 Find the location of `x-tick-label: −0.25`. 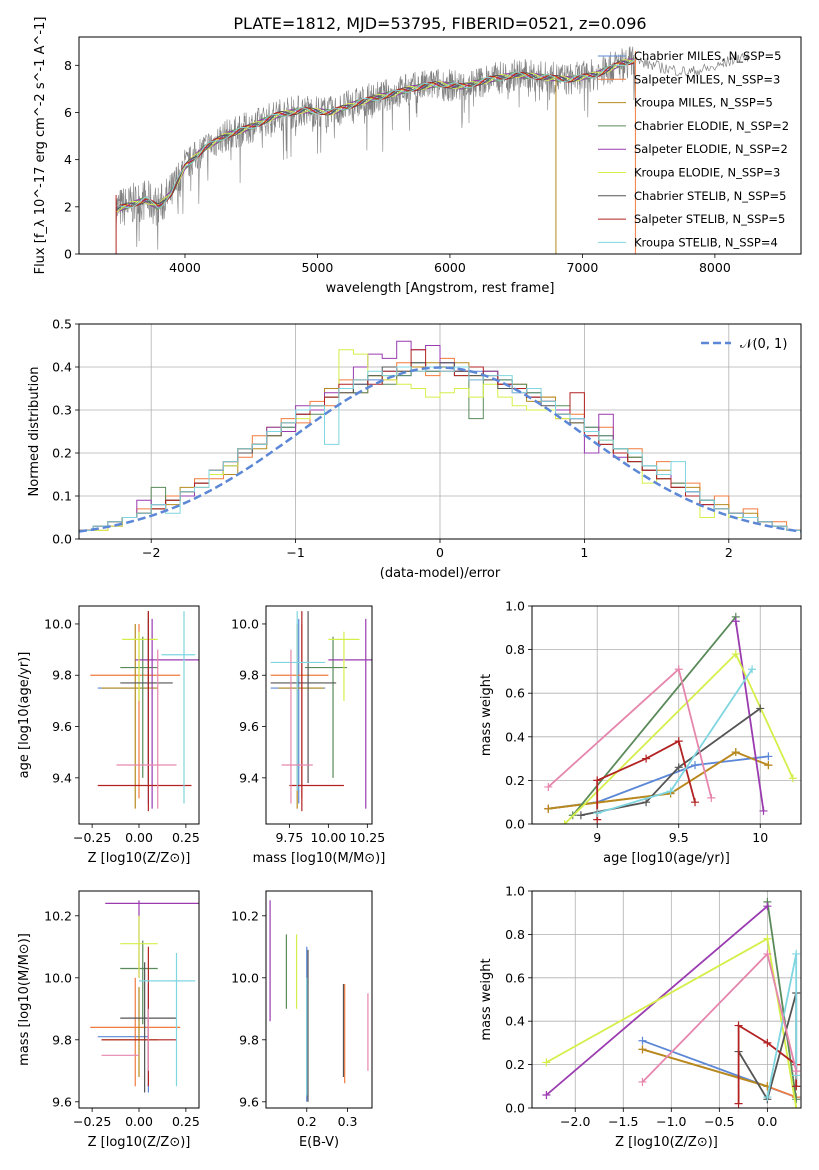

x-tick-label: −0.25 is located at coordinates (92, 837).